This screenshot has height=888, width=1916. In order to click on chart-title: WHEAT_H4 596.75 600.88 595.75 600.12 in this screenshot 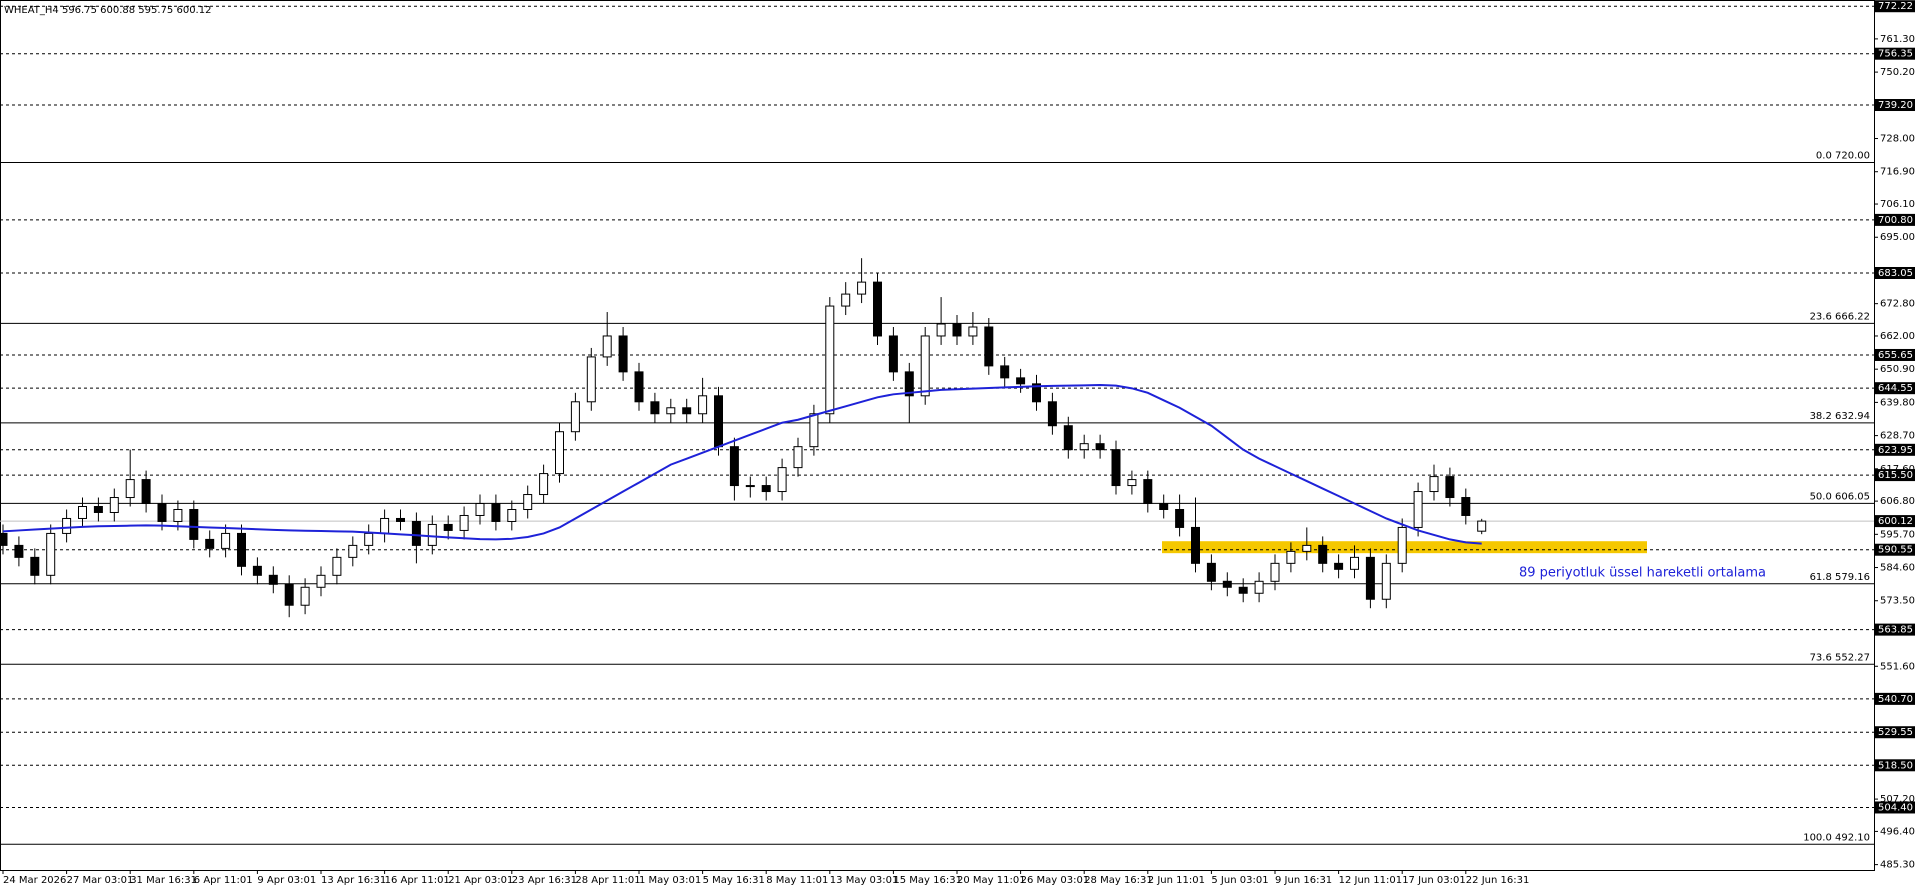, I will do `click(107, 10)`.